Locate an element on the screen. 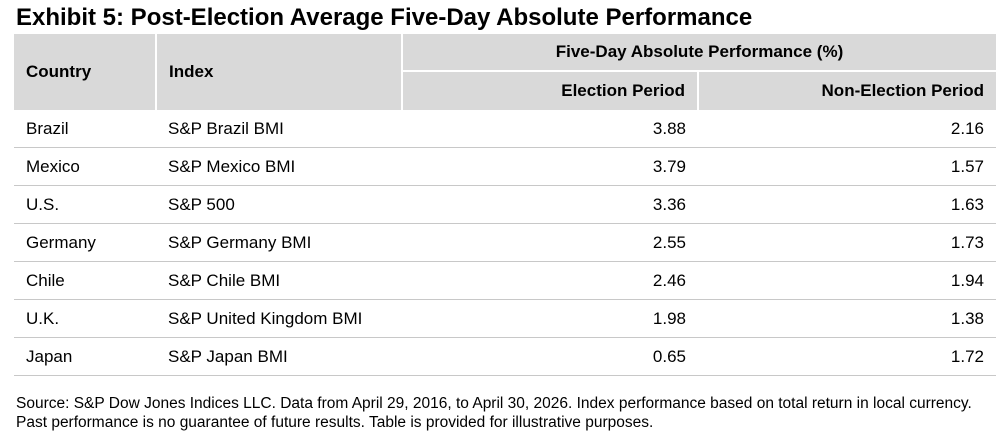 The width and height of the screenshot is (1006, 444). header-group-performance: Five-Day Absolute Performance (%) is located at coordinates (698, 52).